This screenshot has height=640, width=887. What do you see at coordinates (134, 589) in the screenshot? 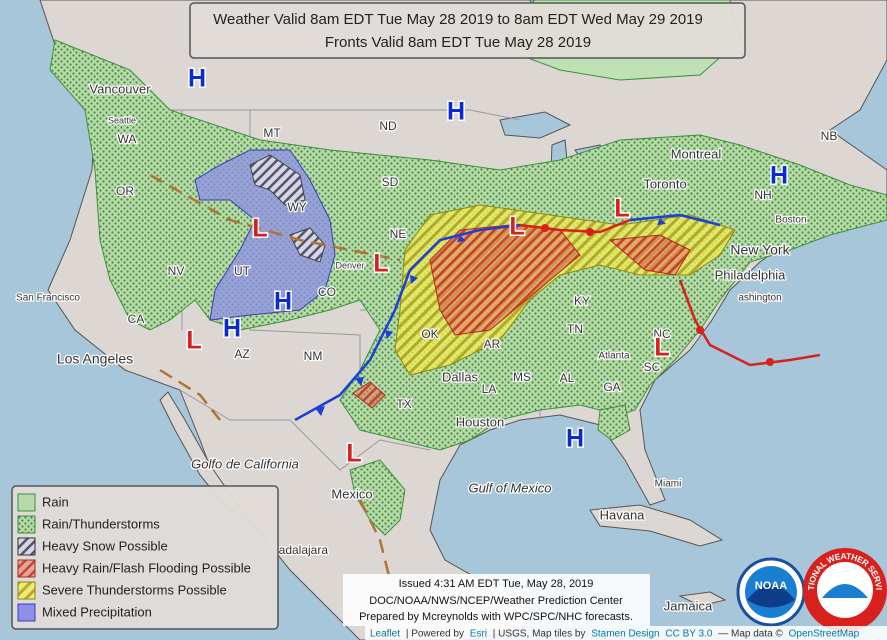
I see `legend-label: Severe Thunderstorms Possible` at bounding box center [134, 589].